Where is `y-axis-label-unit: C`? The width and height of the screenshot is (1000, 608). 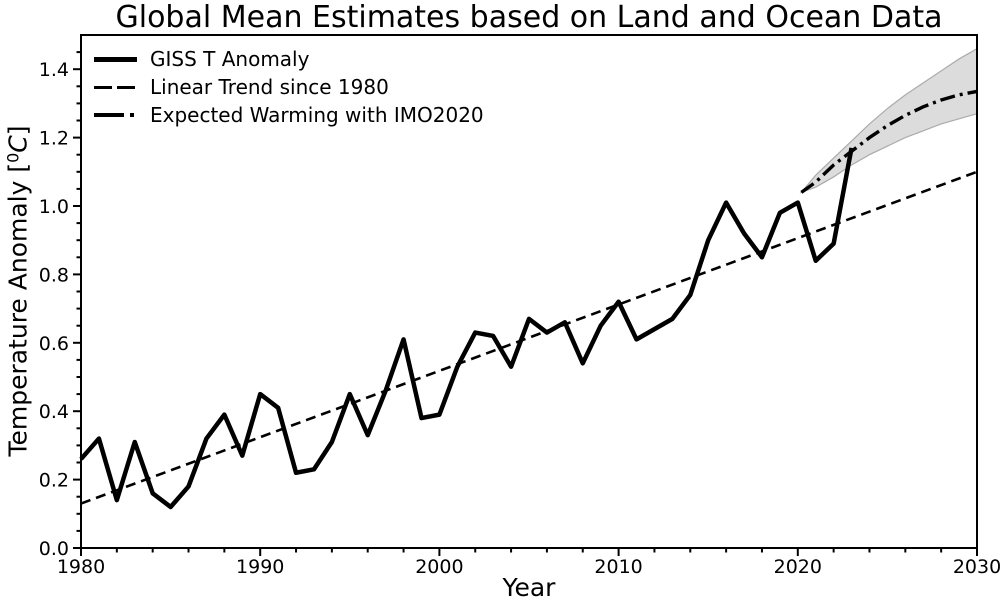 y-axis-label-unit: C is located at coordinates (18, 144).